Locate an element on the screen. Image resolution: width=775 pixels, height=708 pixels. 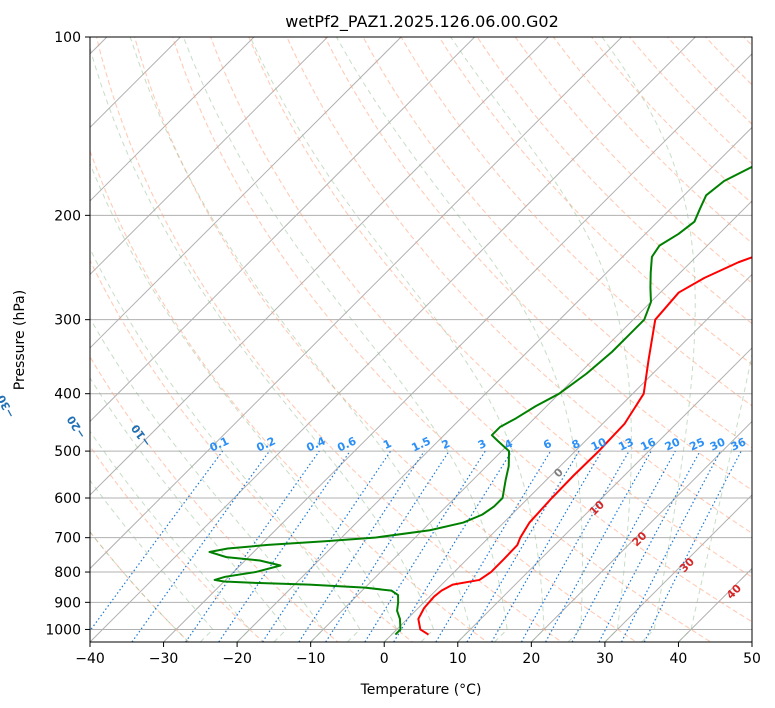
y-tick-label: 200 is located at coordinates (67, 216).